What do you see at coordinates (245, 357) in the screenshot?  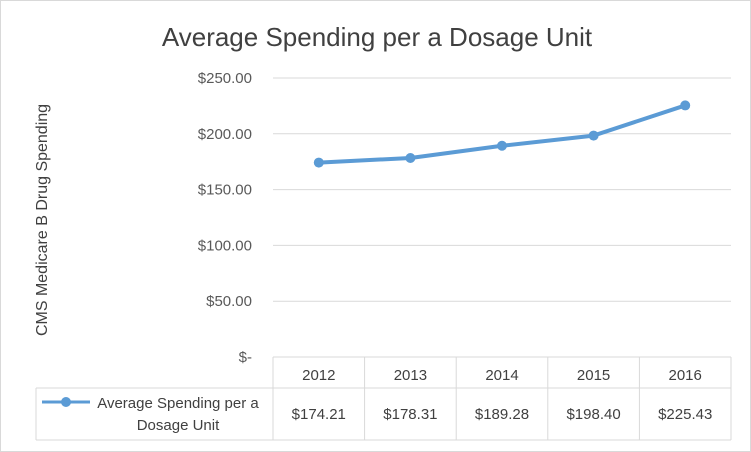 I see `y-tick-label: $-` at bounding box center [245, 357].